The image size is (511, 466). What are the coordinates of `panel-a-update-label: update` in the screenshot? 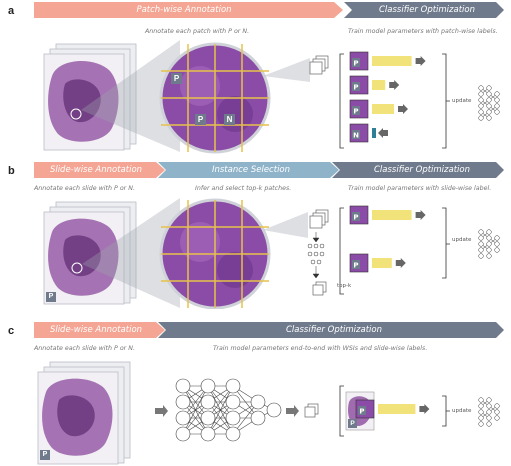 It's located at (462, 101).